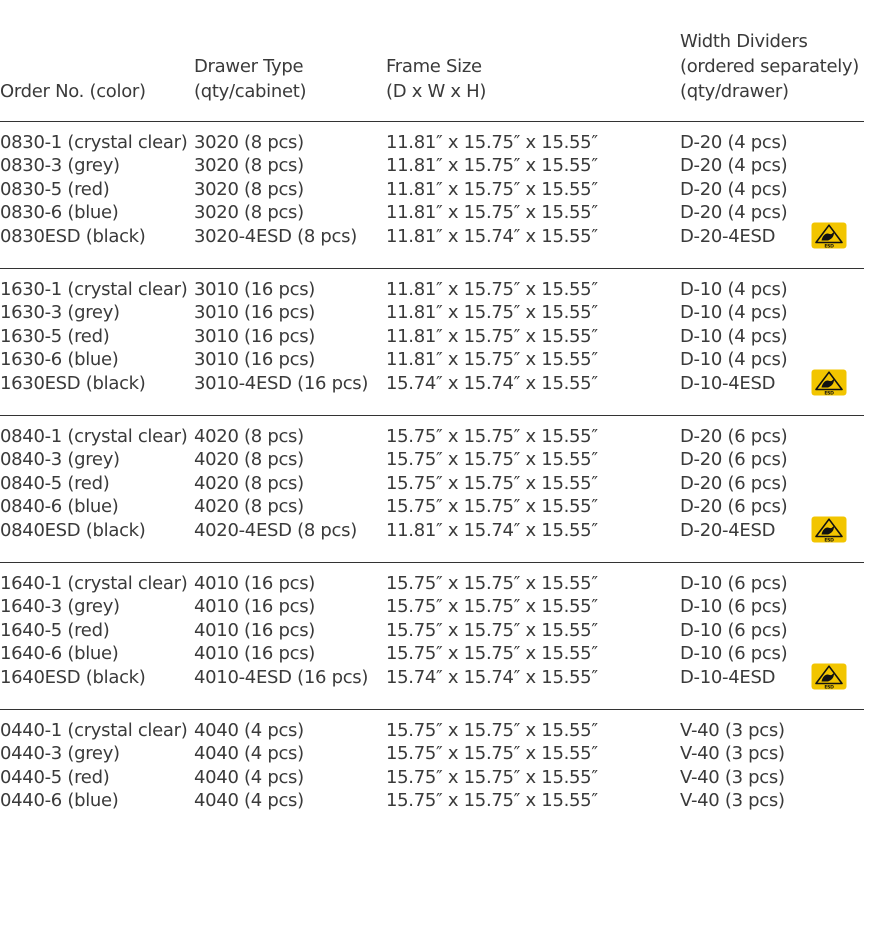 The width and height of the screenshot is (878, 945). Describe the element at coordinates (59, 507) in the screenshot. I see `order-number-cell: 0840-6 (blue)` at that location.